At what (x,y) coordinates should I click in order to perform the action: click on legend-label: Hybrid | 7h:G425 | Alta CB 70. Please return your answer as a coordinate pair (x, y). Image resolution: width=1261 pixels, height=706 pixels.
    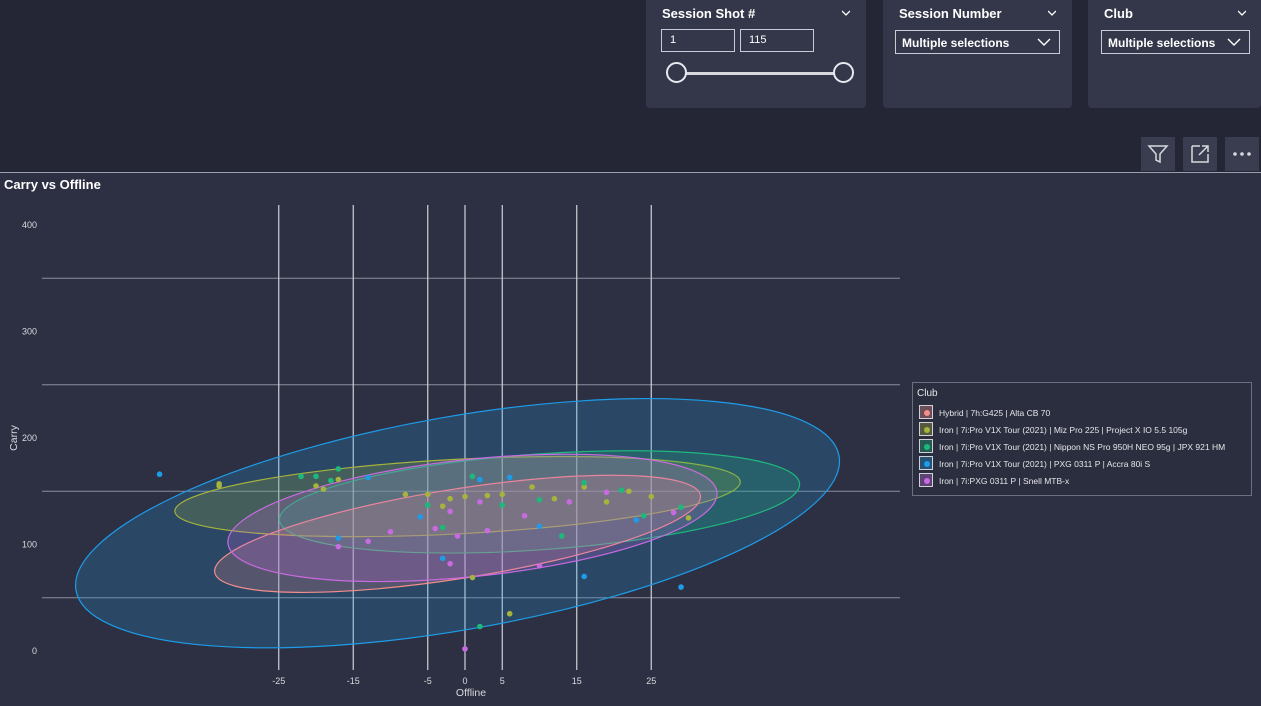
    Looking at the image, I should click on (995, 413).